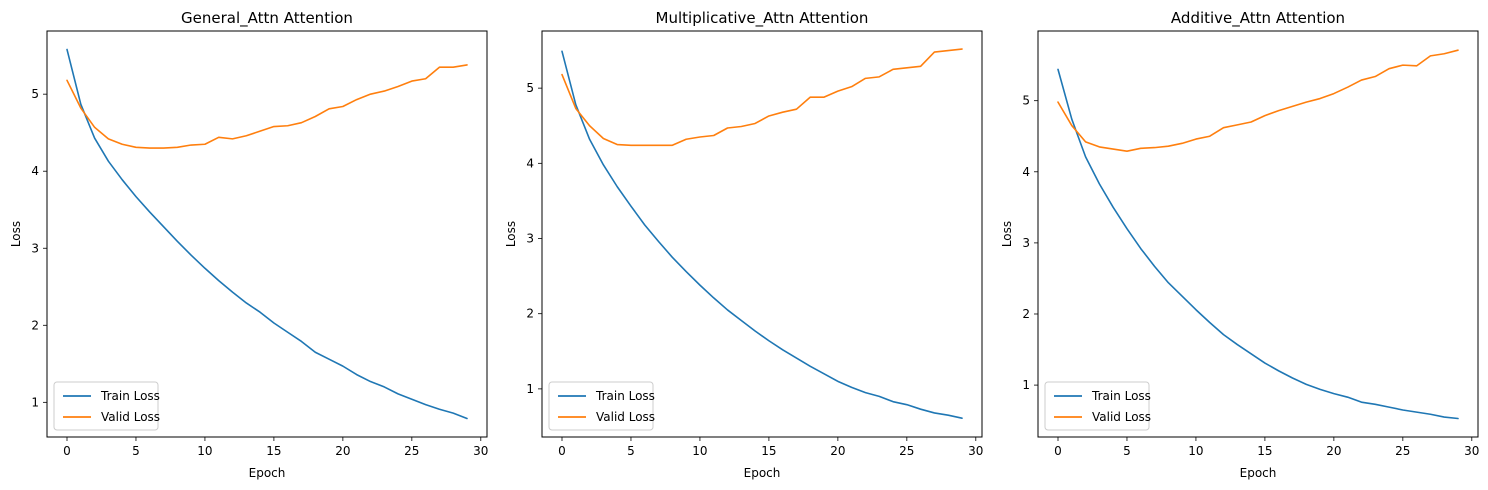 Image resolution: width=1488 pixels, height=490 pixels. What do you see at coordinates (762, 18) in the screenshot?
I see `chart-title: Multiplicative_Attn Attention` at bounding box center [762, 18].